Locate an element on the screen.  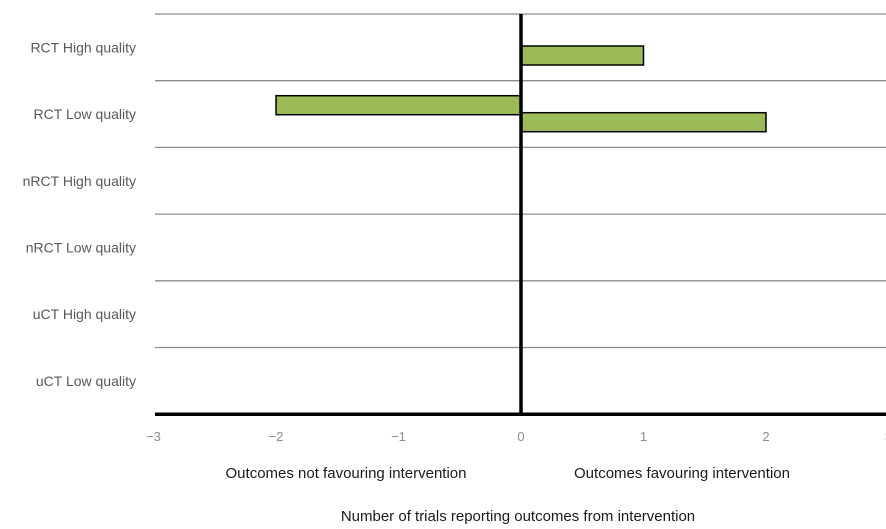
category-label: nRCT High quality is located at coordinates (79, 181).